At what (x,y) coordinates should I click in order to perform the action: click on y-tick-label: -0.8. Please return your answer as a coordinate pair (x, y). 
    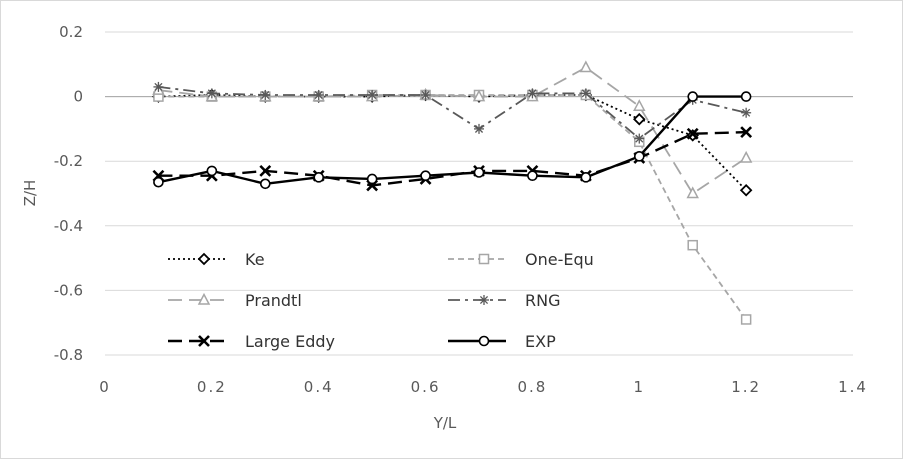
    Looking at the image, I should click on (68, 355).